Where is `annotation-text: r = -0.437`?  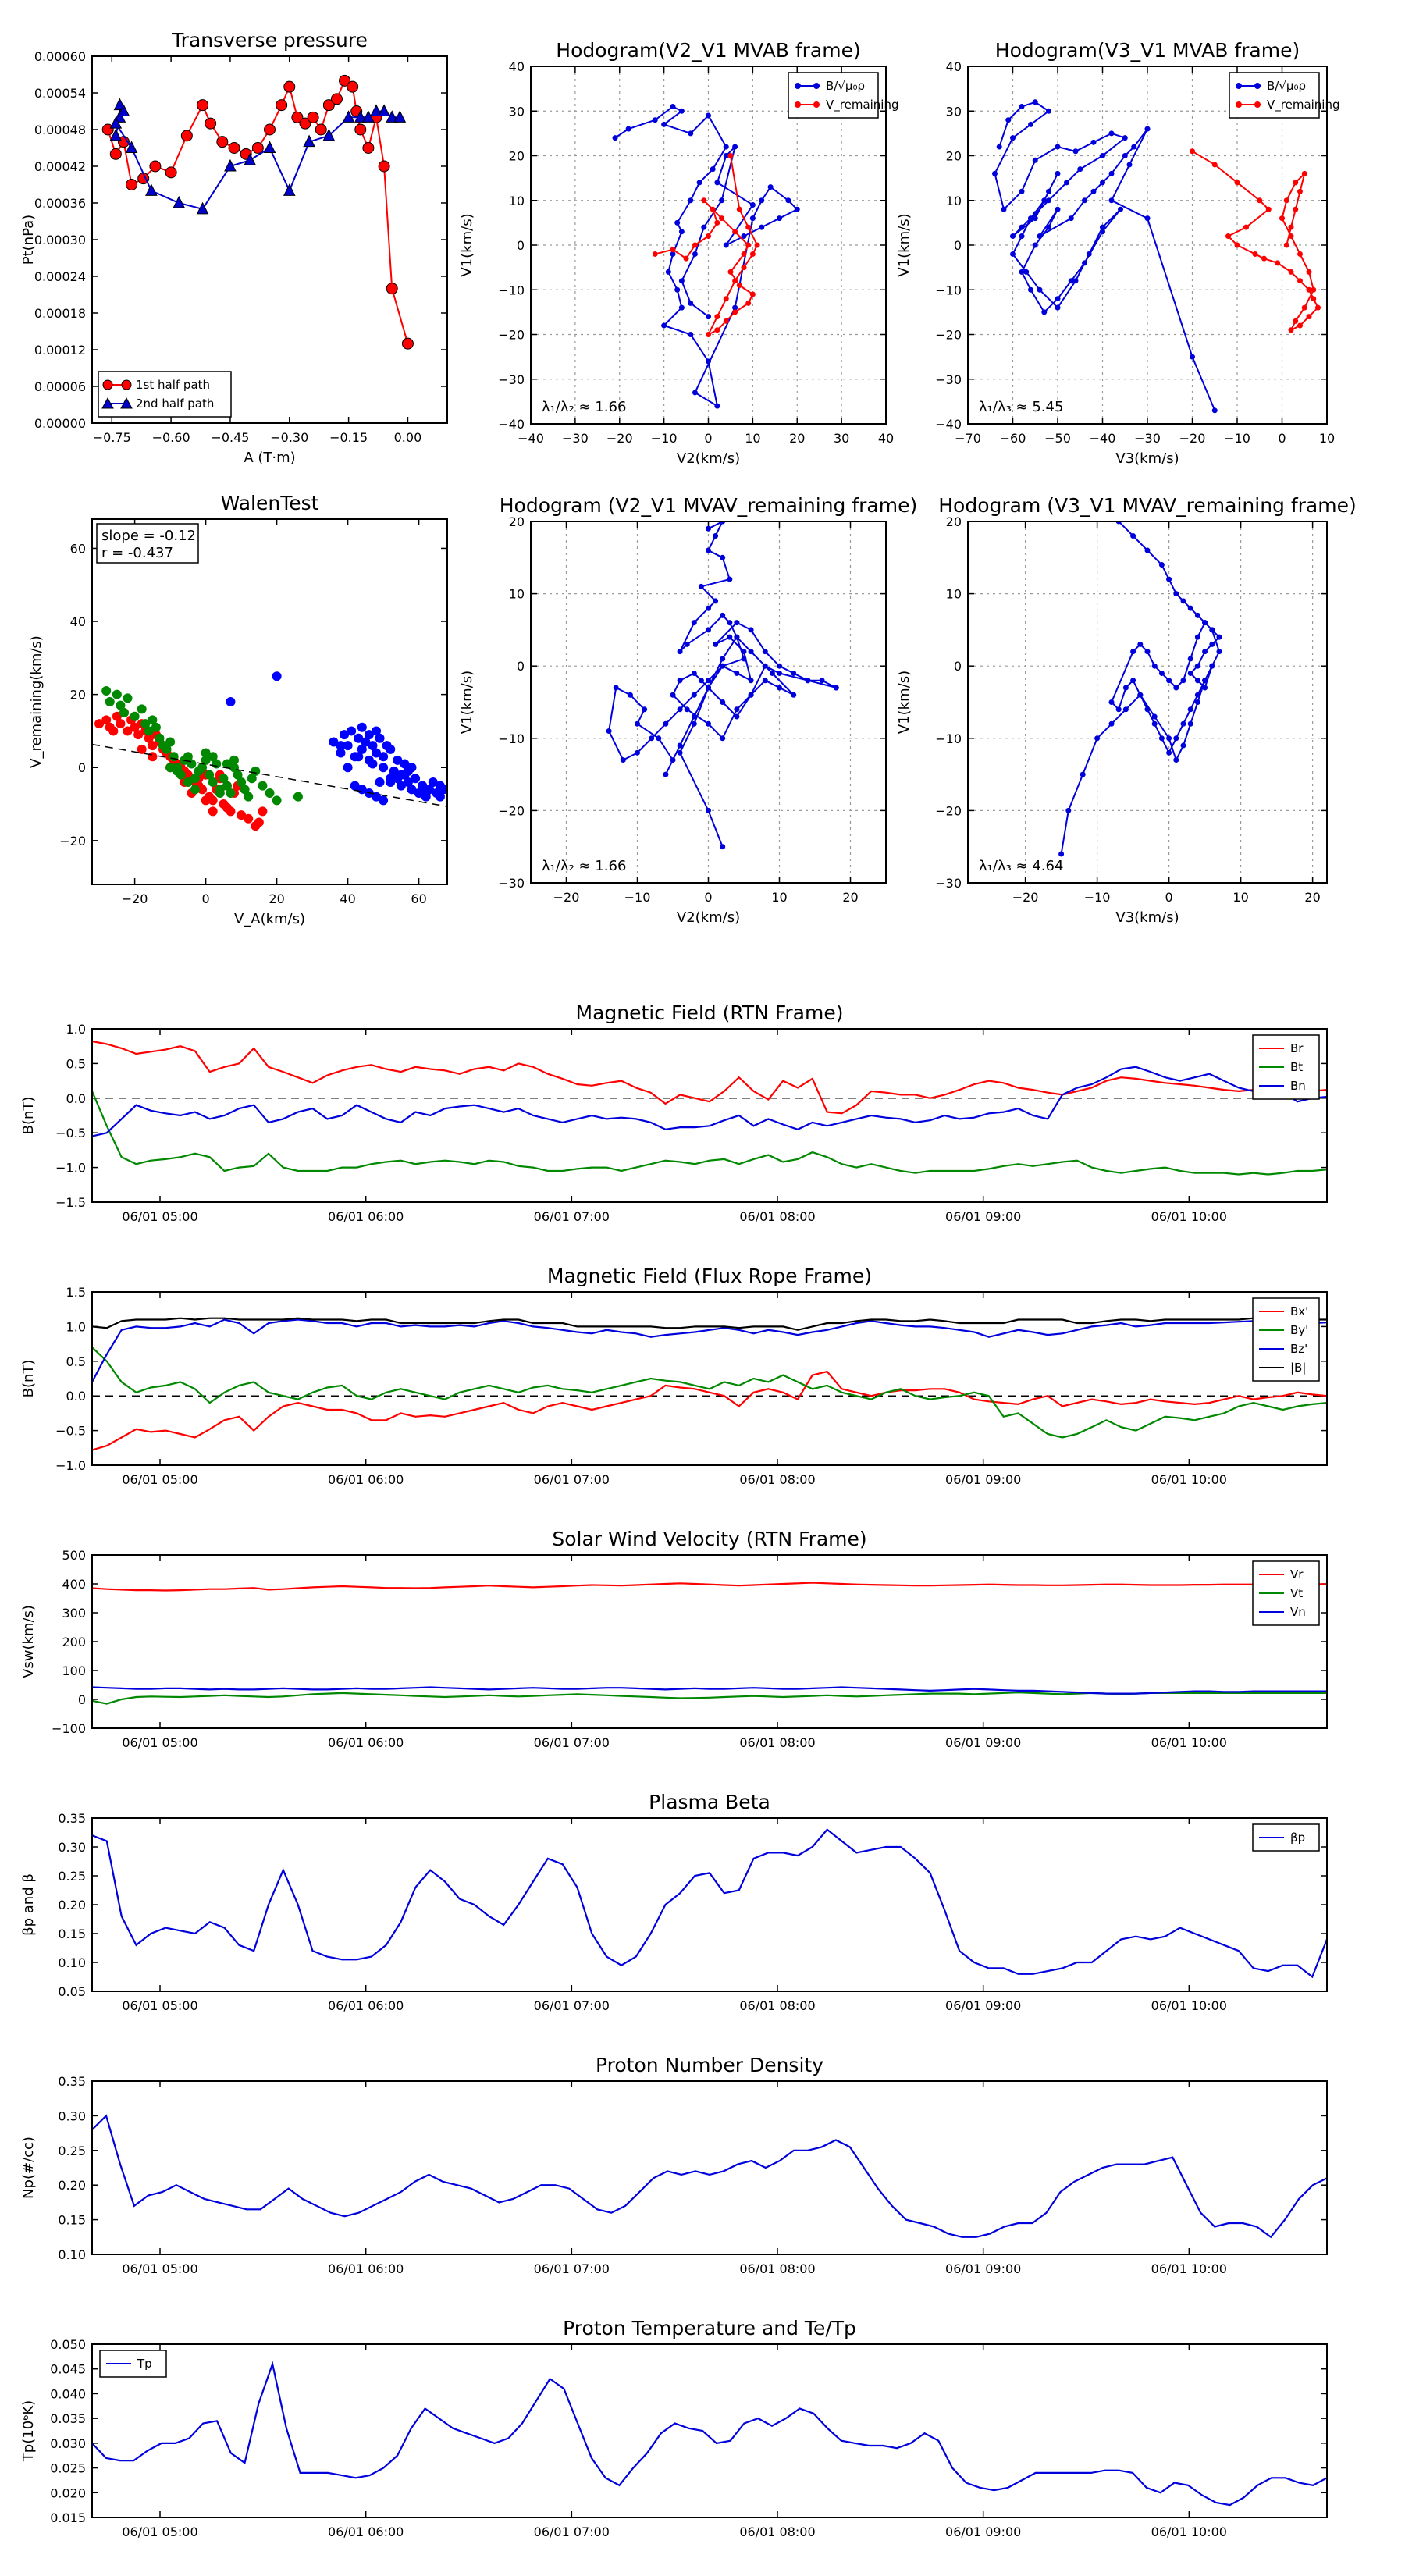
annotation-text: r = -0.437 is located at coordinates (137, 553).